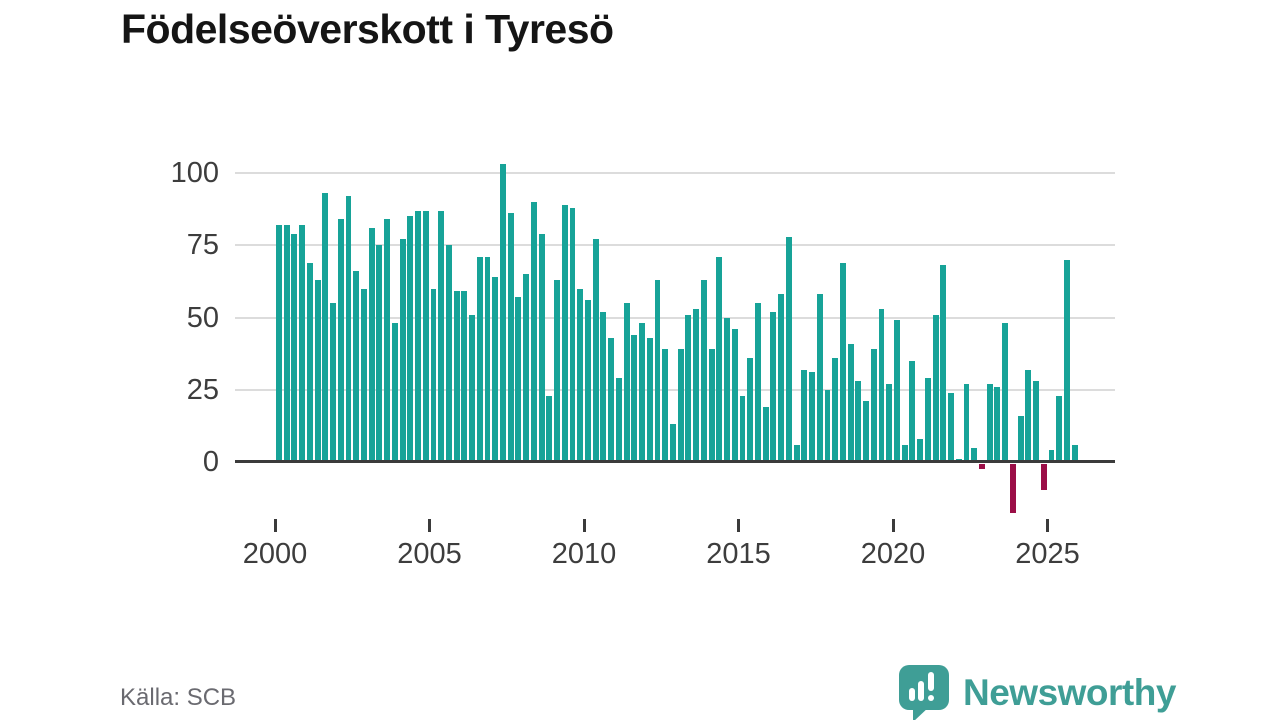  What do you see at coordinates (275, 554) in the screenshot?
I see `x-tick-label: 2000` at bounding box center [275, 554].